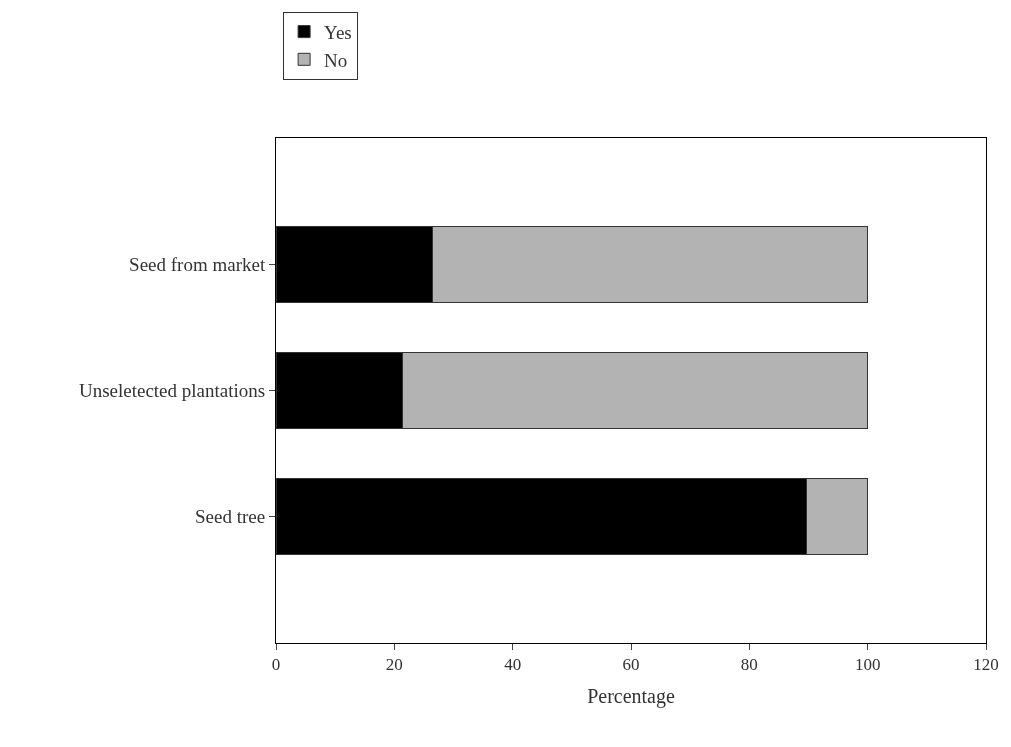  Describe the element at coordinates (986, 665) in the screenshot. I see `x-tick-label: 120` at that location.